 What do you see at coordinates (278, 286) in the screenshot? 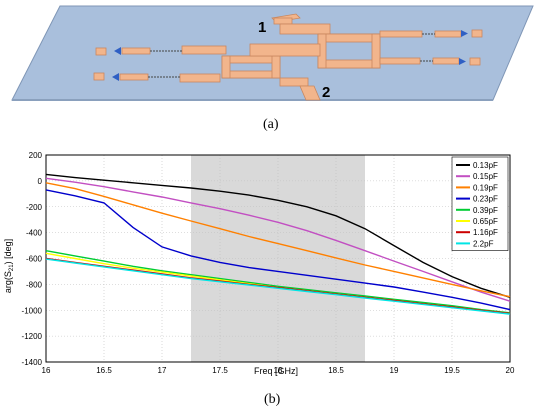
I see `series-line-2.2pF` at bounding box center [278, 286].